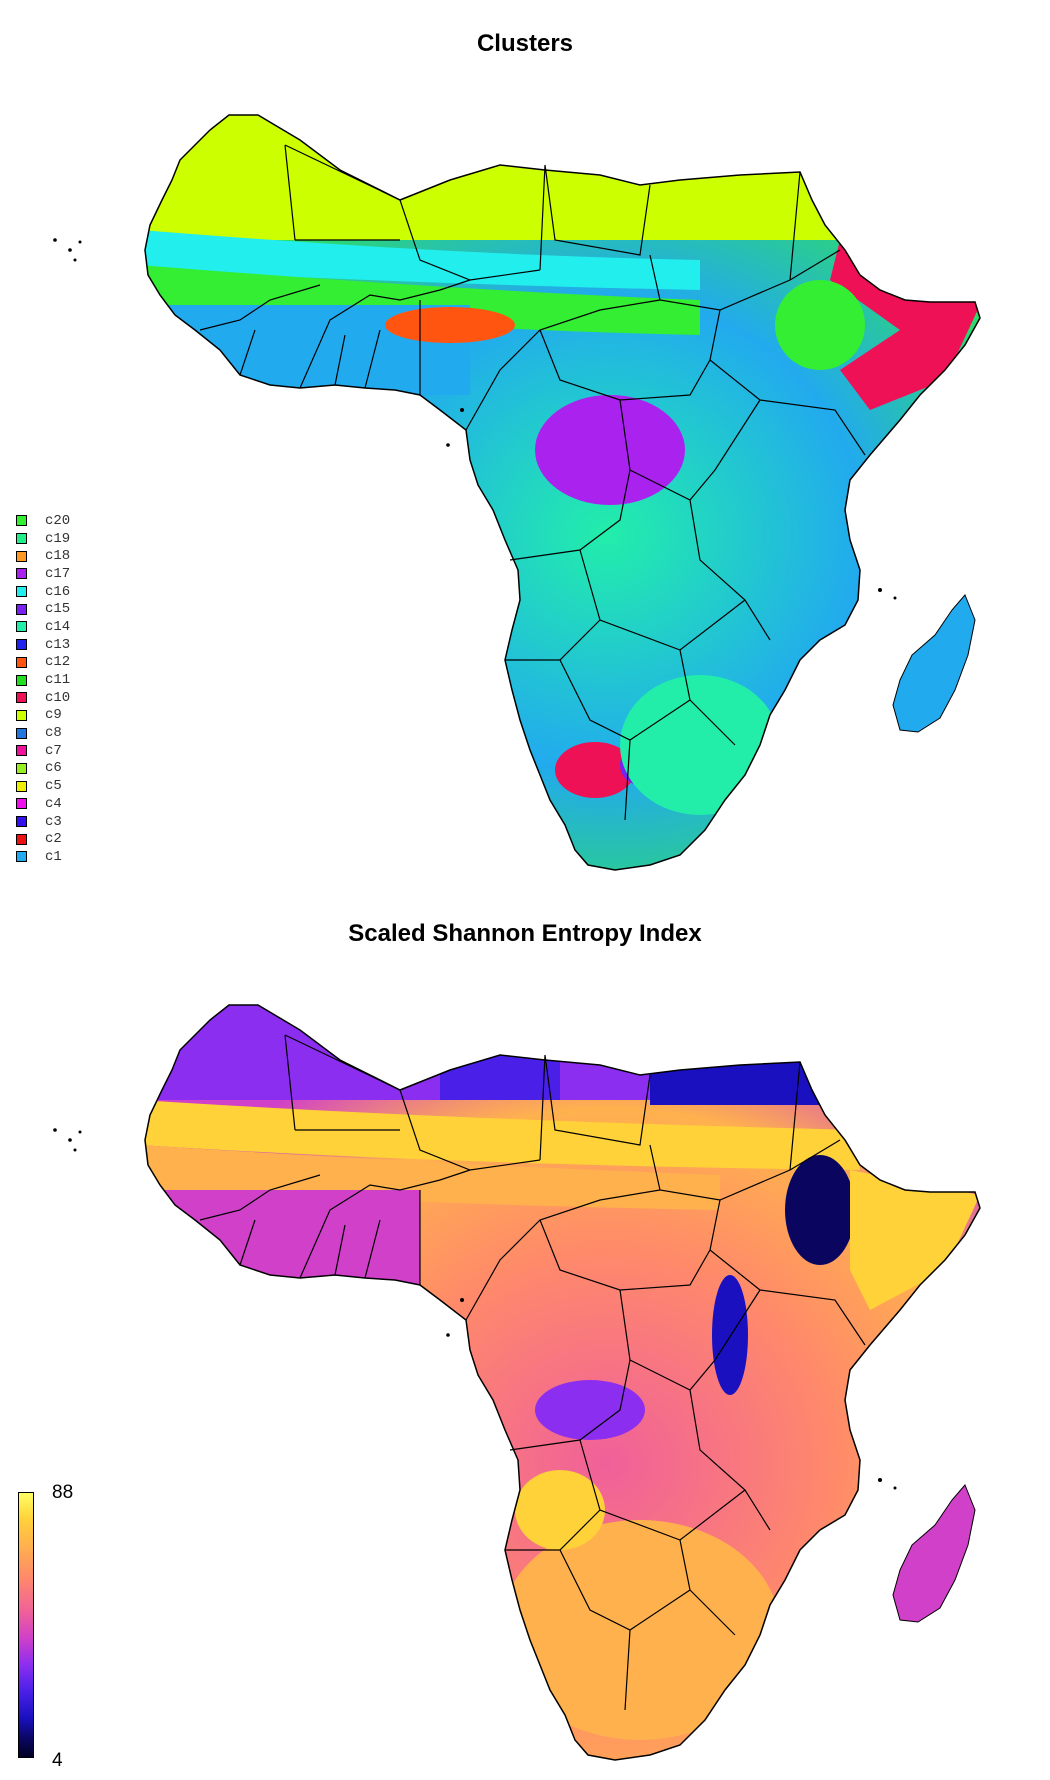  I want to click on legend-label: c6, so click(53, 768).